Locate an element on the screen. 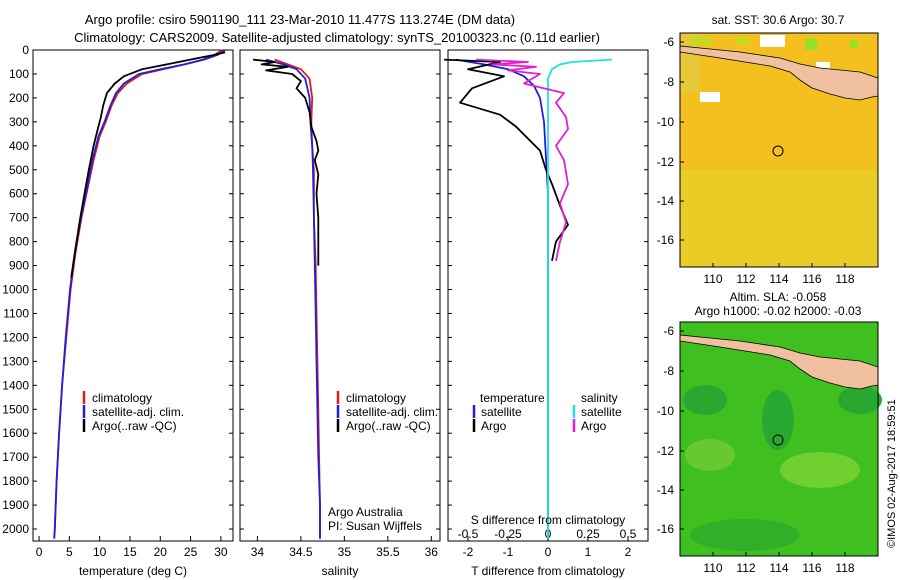 This screenshot has width=900, height=580. lat-tick-label: -16 is located at coordinates (666, 240).